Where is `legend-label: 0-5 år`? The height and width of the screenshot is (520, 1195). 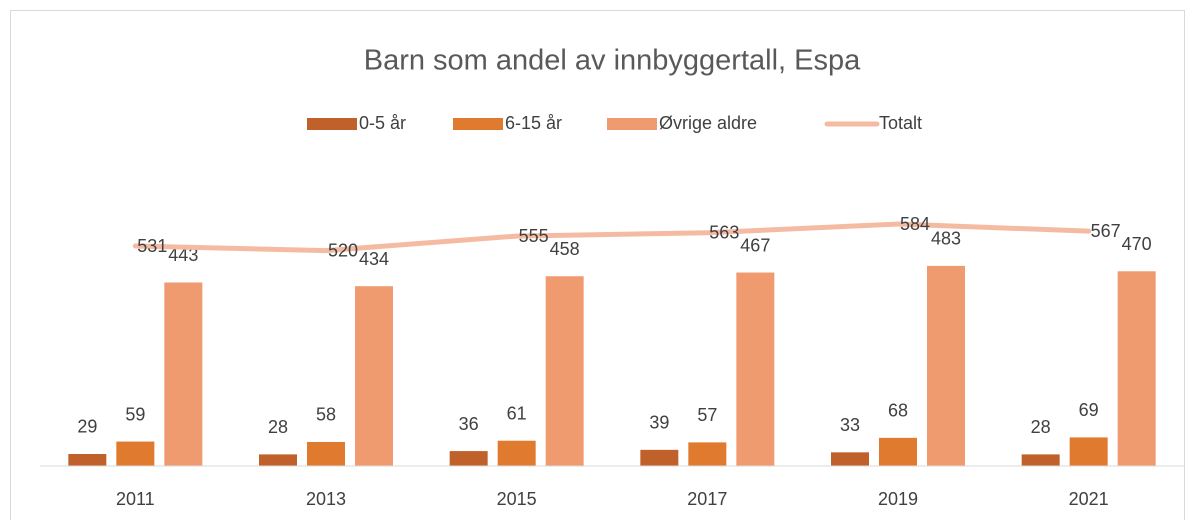
legend-label: 0-5 år is located at coordinates (382, 123).